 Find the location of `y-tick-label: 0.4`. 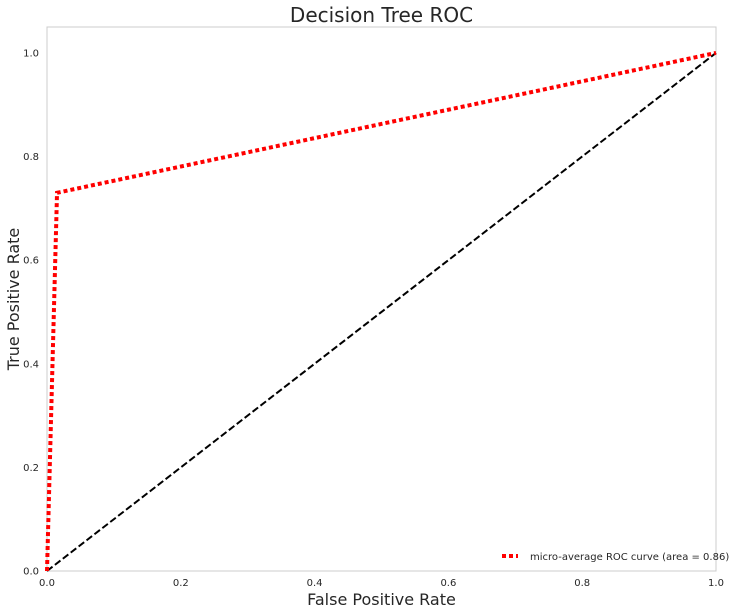

y-tick-label: 0.4 is located at coordinates (31, 364).